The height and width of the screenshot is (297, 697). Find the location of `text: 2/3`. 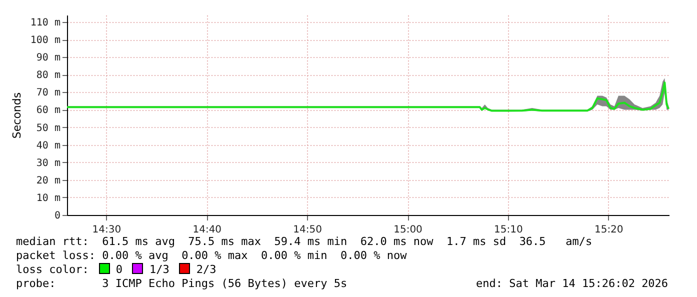

text: 2/3 is located at coordinates (206, 269).